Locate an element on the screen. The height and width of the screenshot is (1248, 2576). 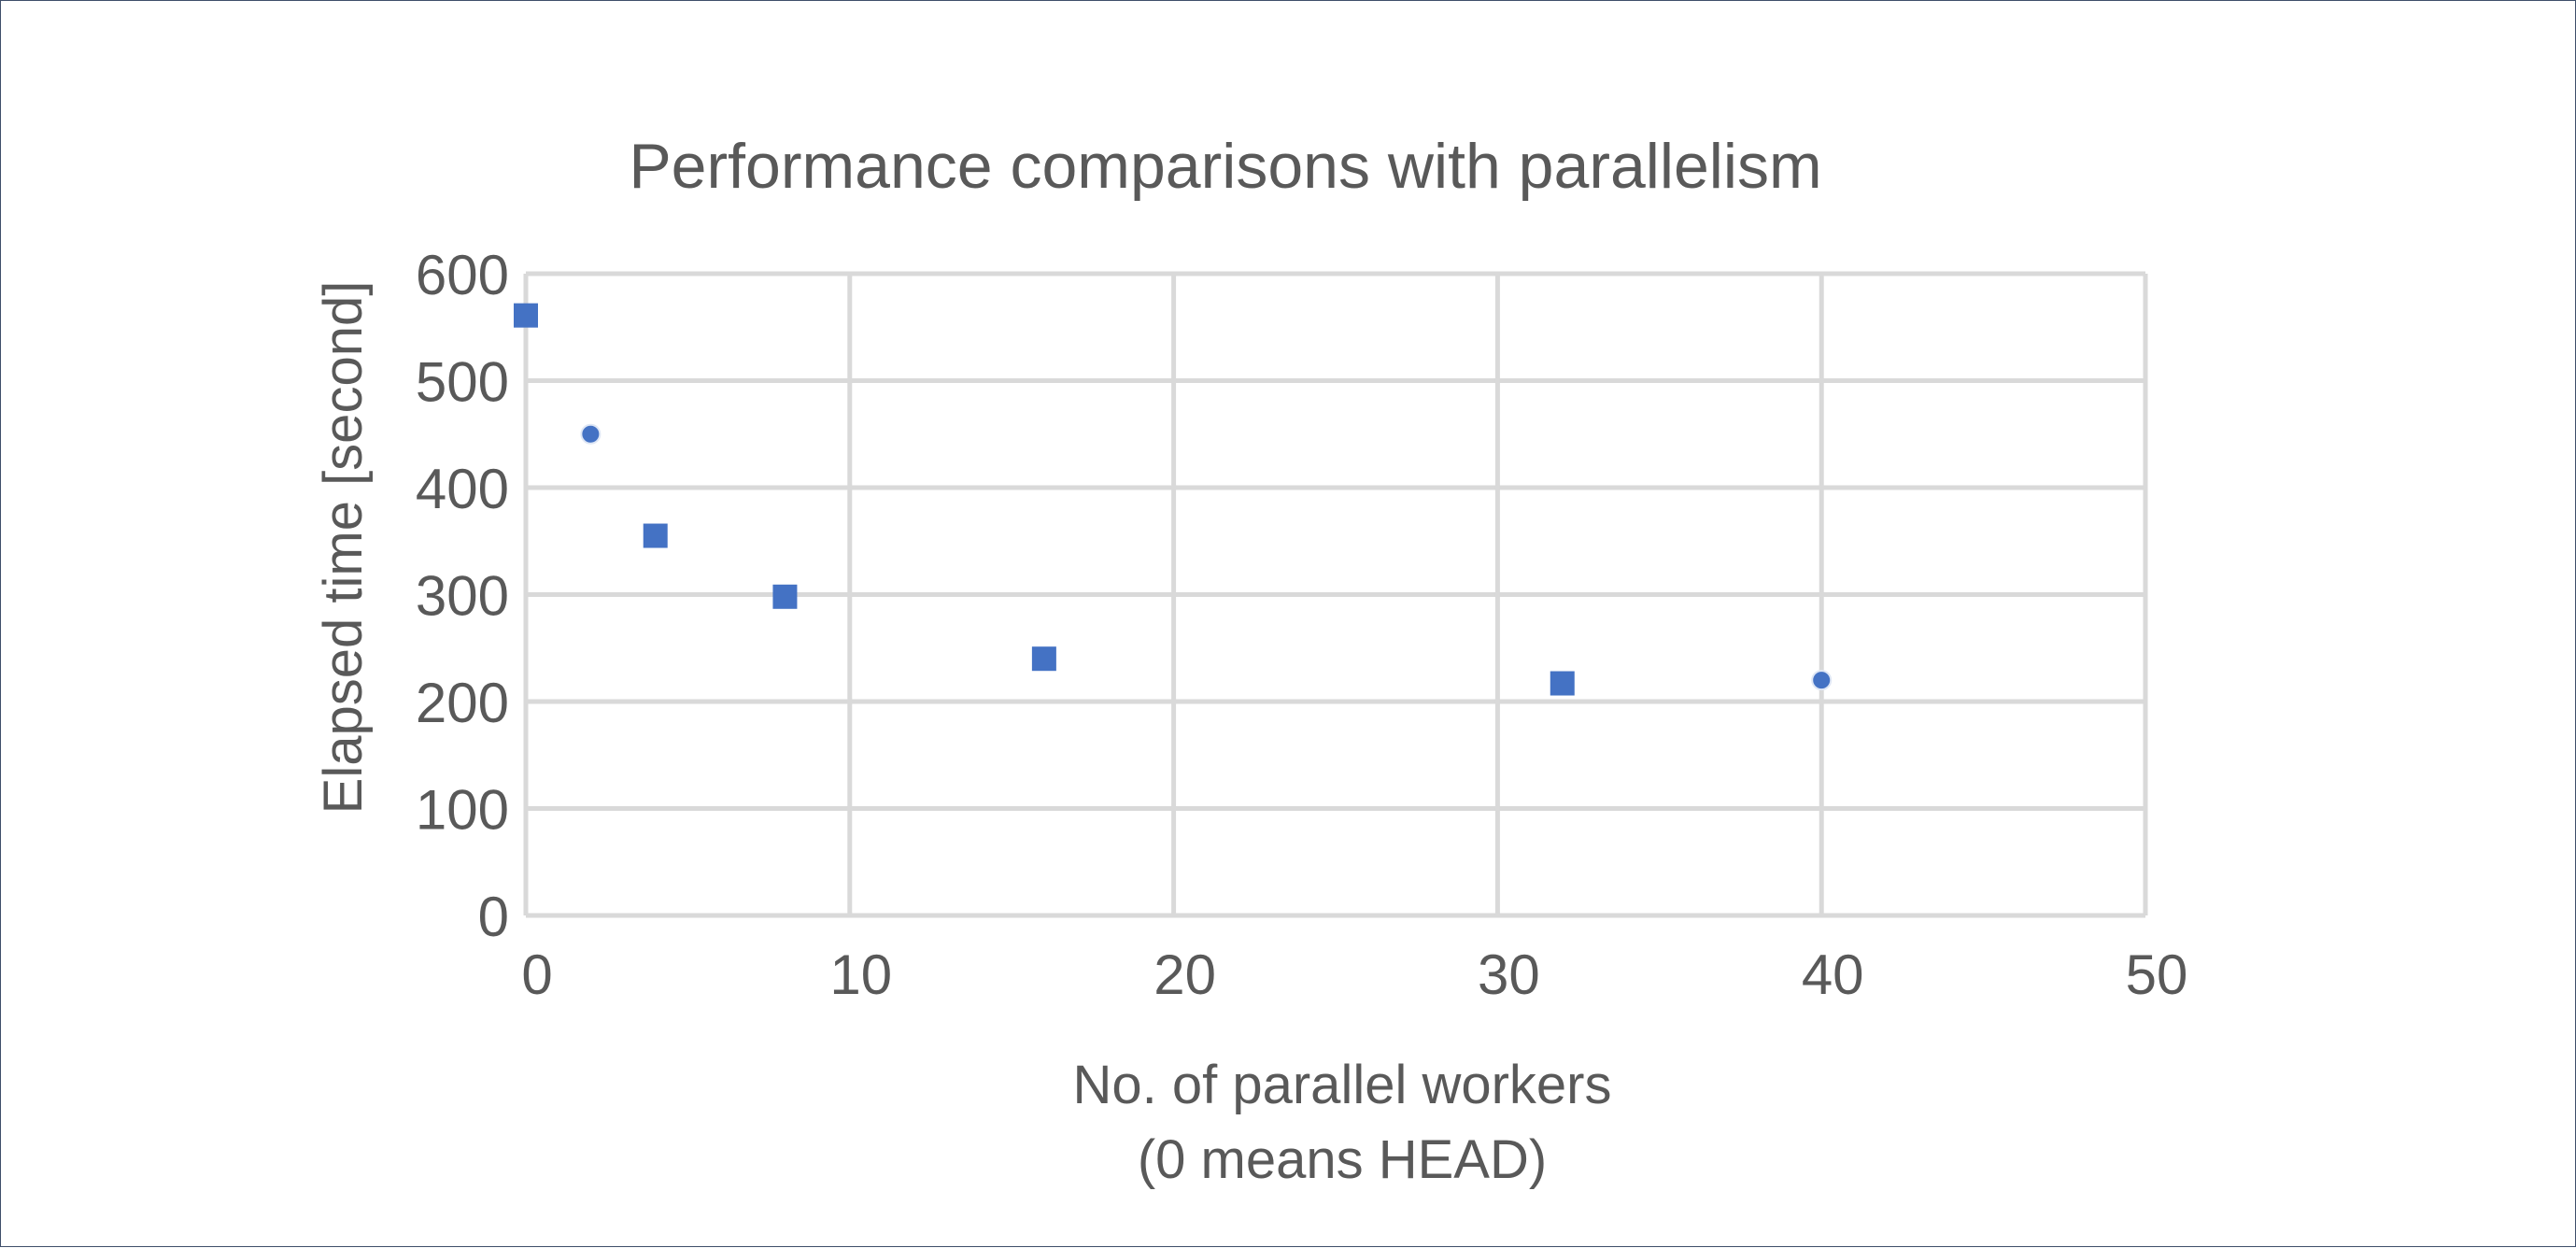
y-tick-label: 500 is located at coordinates (462, 382).